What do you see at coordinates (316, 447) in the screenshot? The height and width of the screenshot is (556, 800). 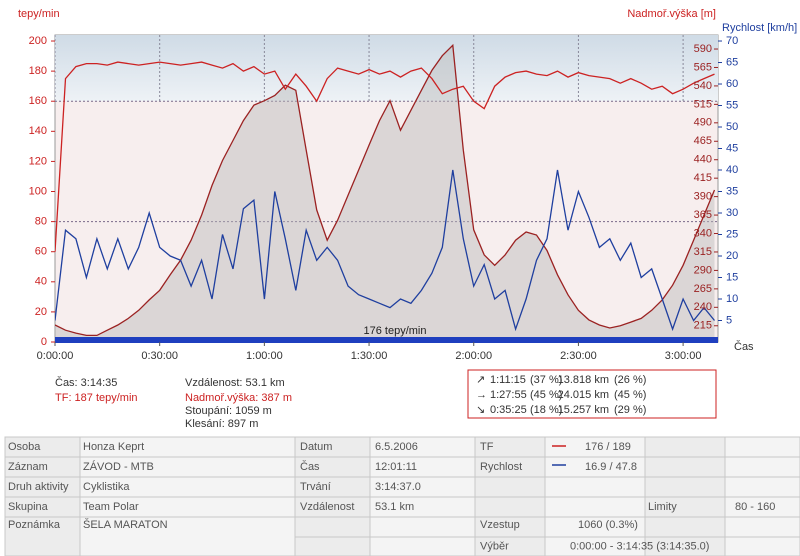 I see `table-text: Datum` at bounding box center [316, 447].